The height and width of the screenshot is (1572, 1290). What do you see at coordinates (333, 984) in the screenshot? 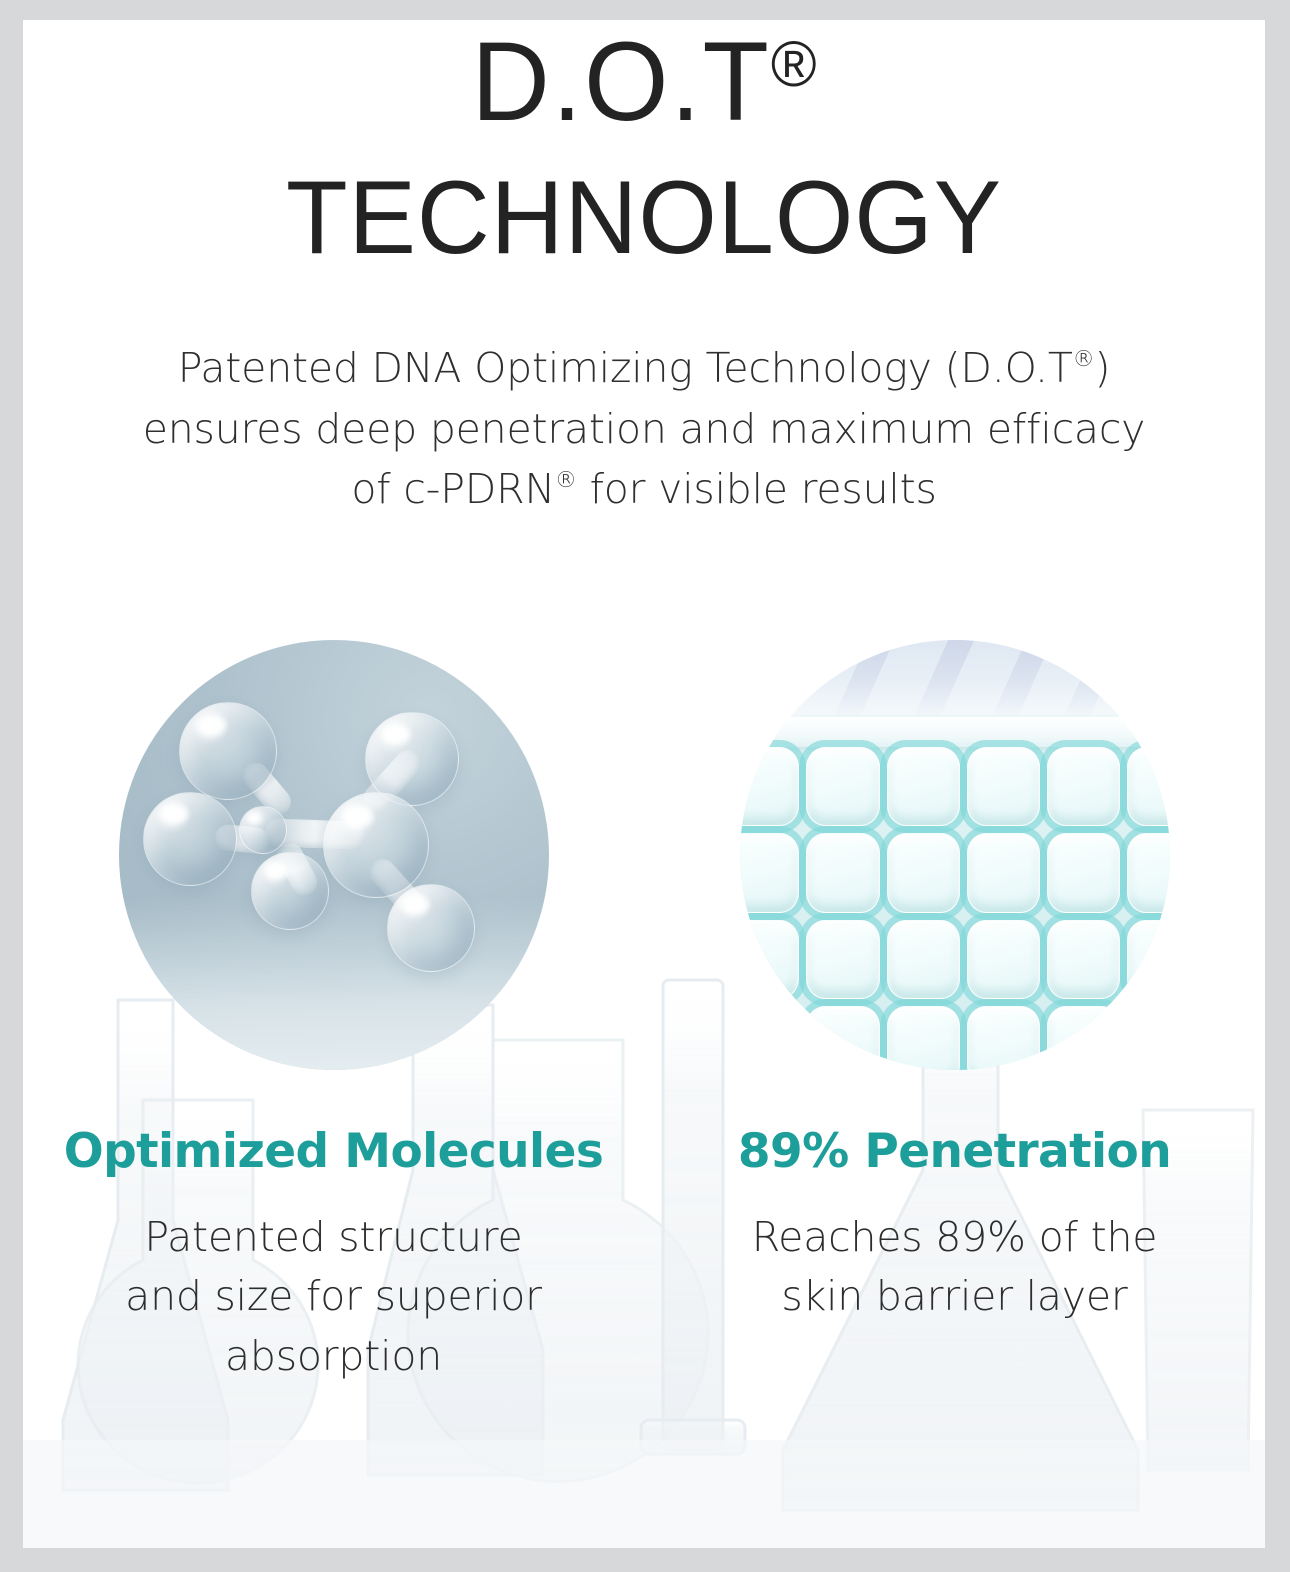
I see `molecule-floor-reflection` at bounding box center [333, 984].